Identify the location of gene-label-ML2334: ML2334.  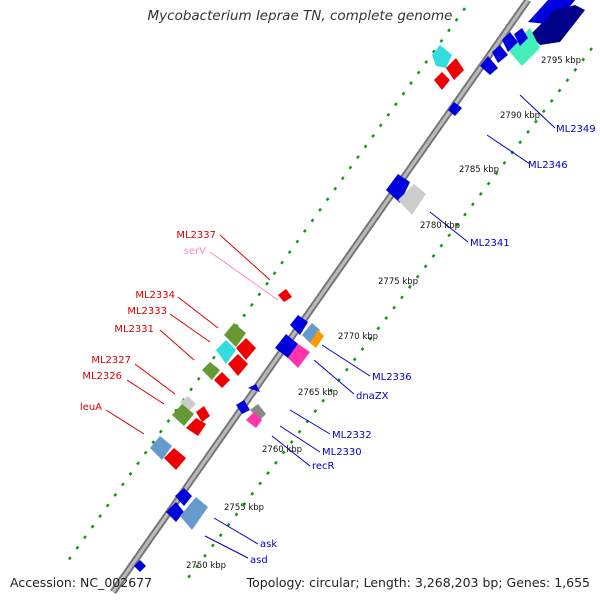
(155, 295).